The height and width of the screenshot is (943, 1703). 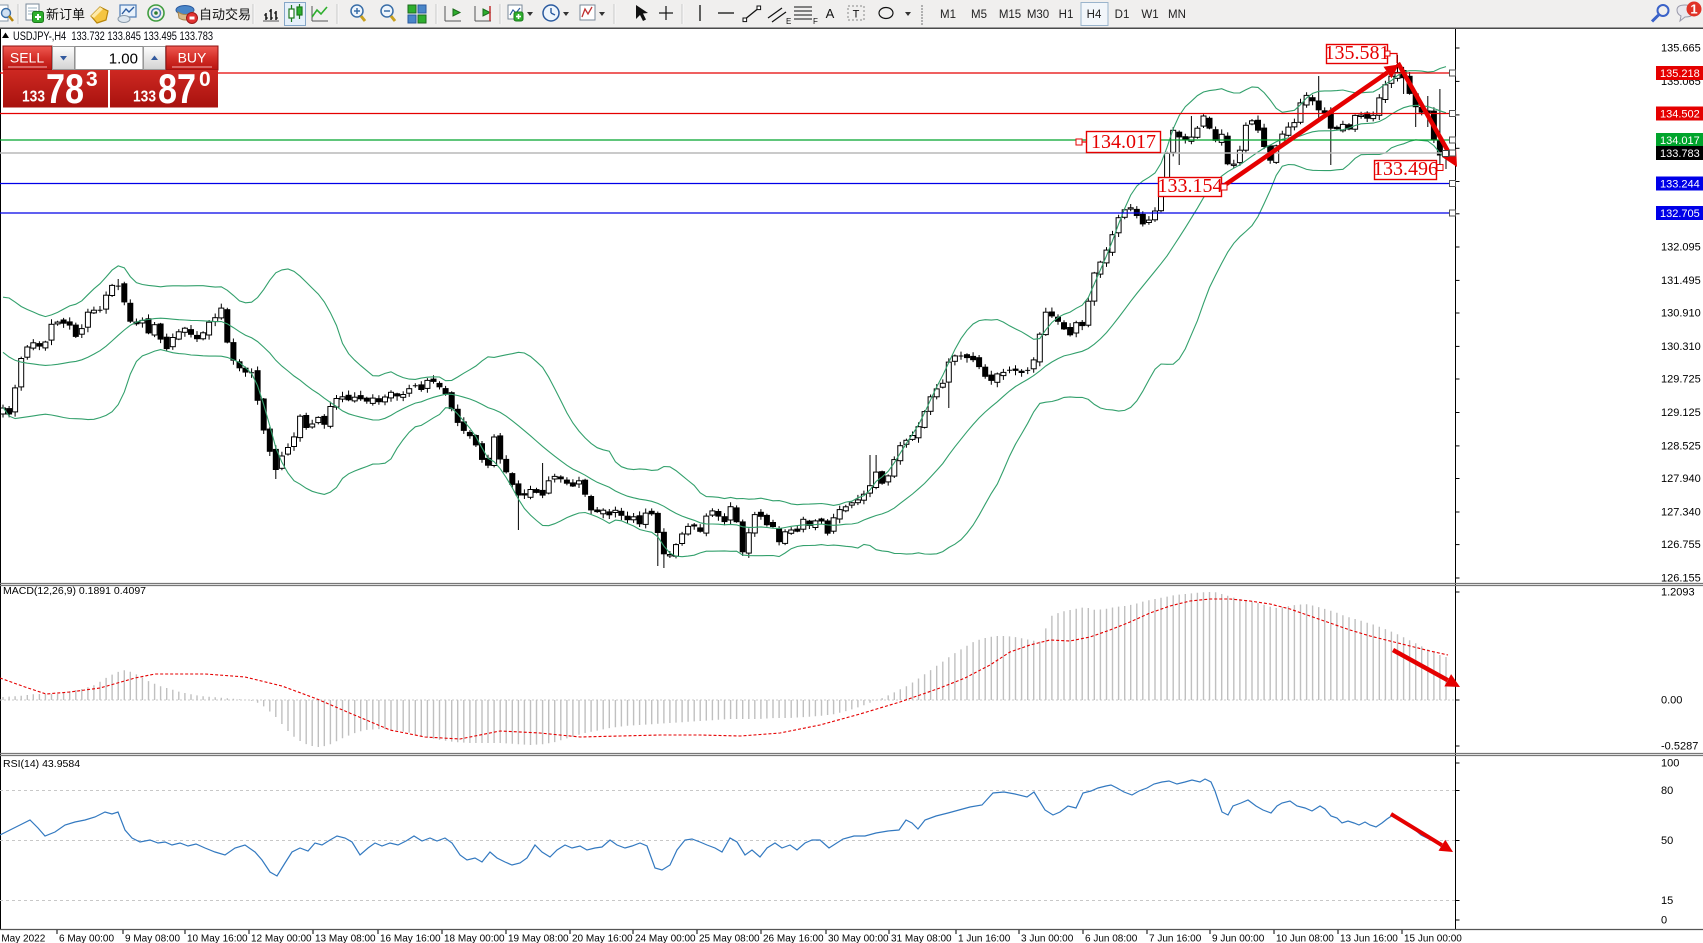 What do you see at coordinates (1149, 15) in the screenshot?
I see `svg-text: W1` at bounding box center [1149, 15].